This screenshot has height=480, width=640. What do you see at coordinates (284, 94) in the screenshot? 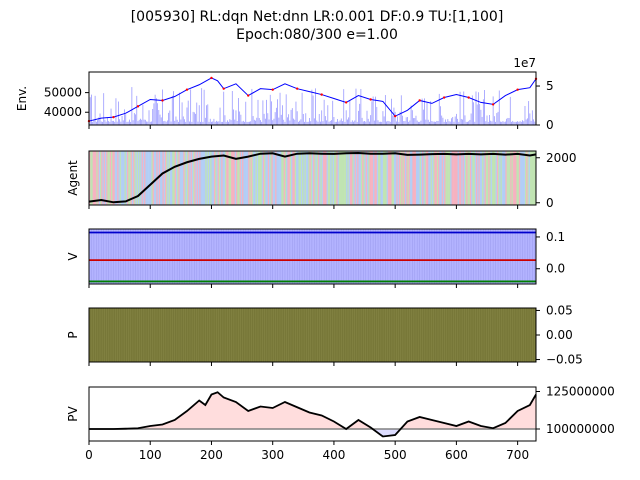
I see `subplot-env: 0 5 1e7 40000 50000 Env.` at bounding box center [284, 94].